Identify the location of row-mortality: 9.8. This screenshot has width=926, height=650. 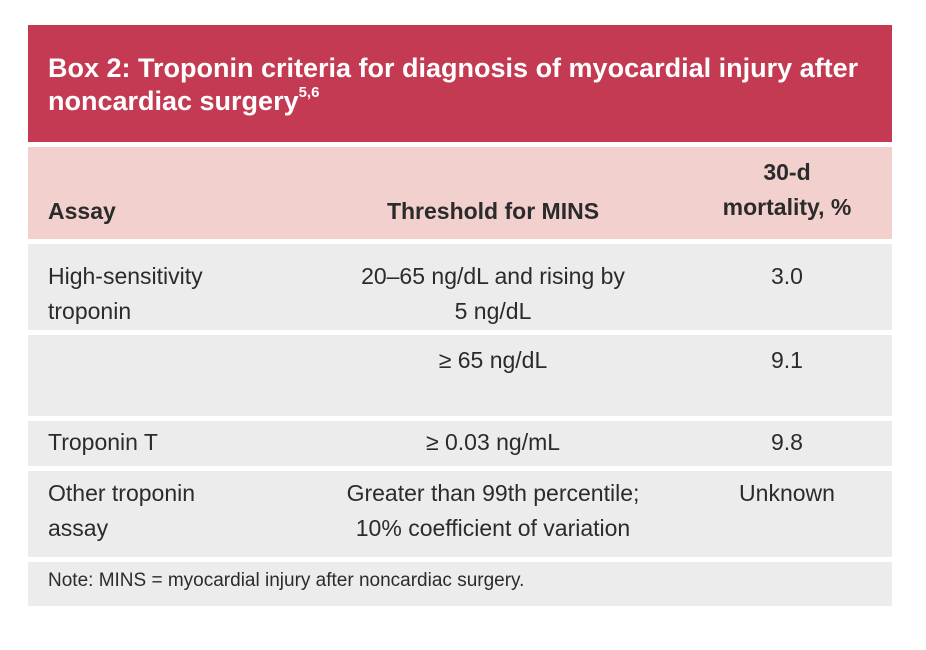
(787, 442).